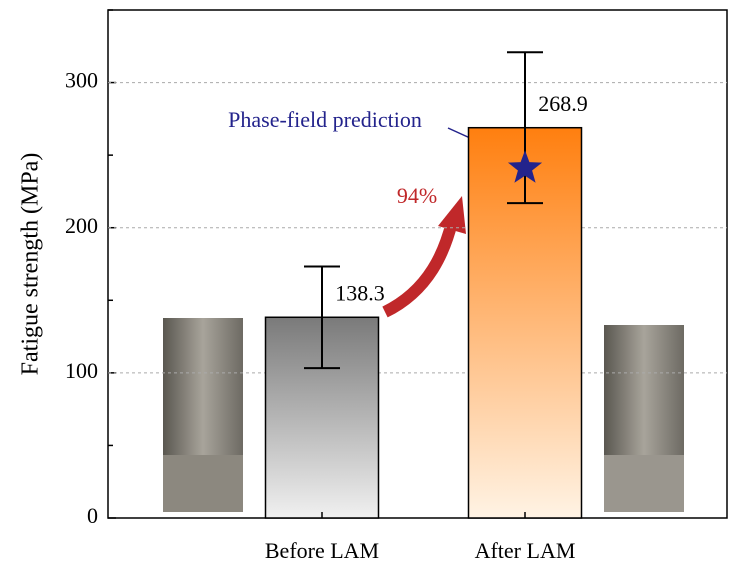  Describe the element at coordinates (31, 264) in the screenshot. I see `y-axis-title: Fatigue strength (MPa)` at that location.